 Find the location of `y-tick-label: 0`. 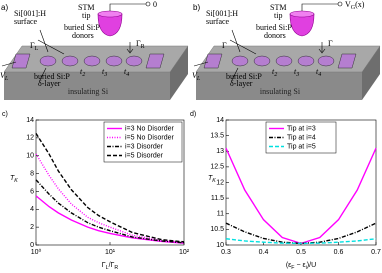

y-tick-label: 0 is located at coordinates (32, 245).